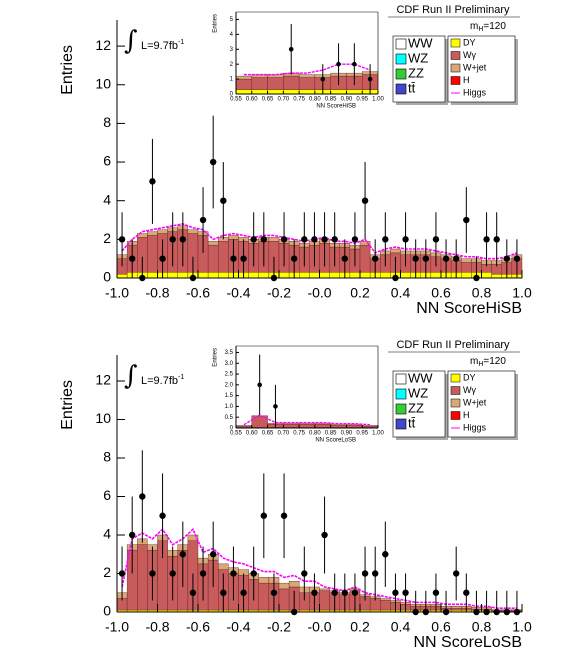 Image resolution: width=567 pixels, height=667 pixels. I want to click on mass-value: =120, so click(494, 26).